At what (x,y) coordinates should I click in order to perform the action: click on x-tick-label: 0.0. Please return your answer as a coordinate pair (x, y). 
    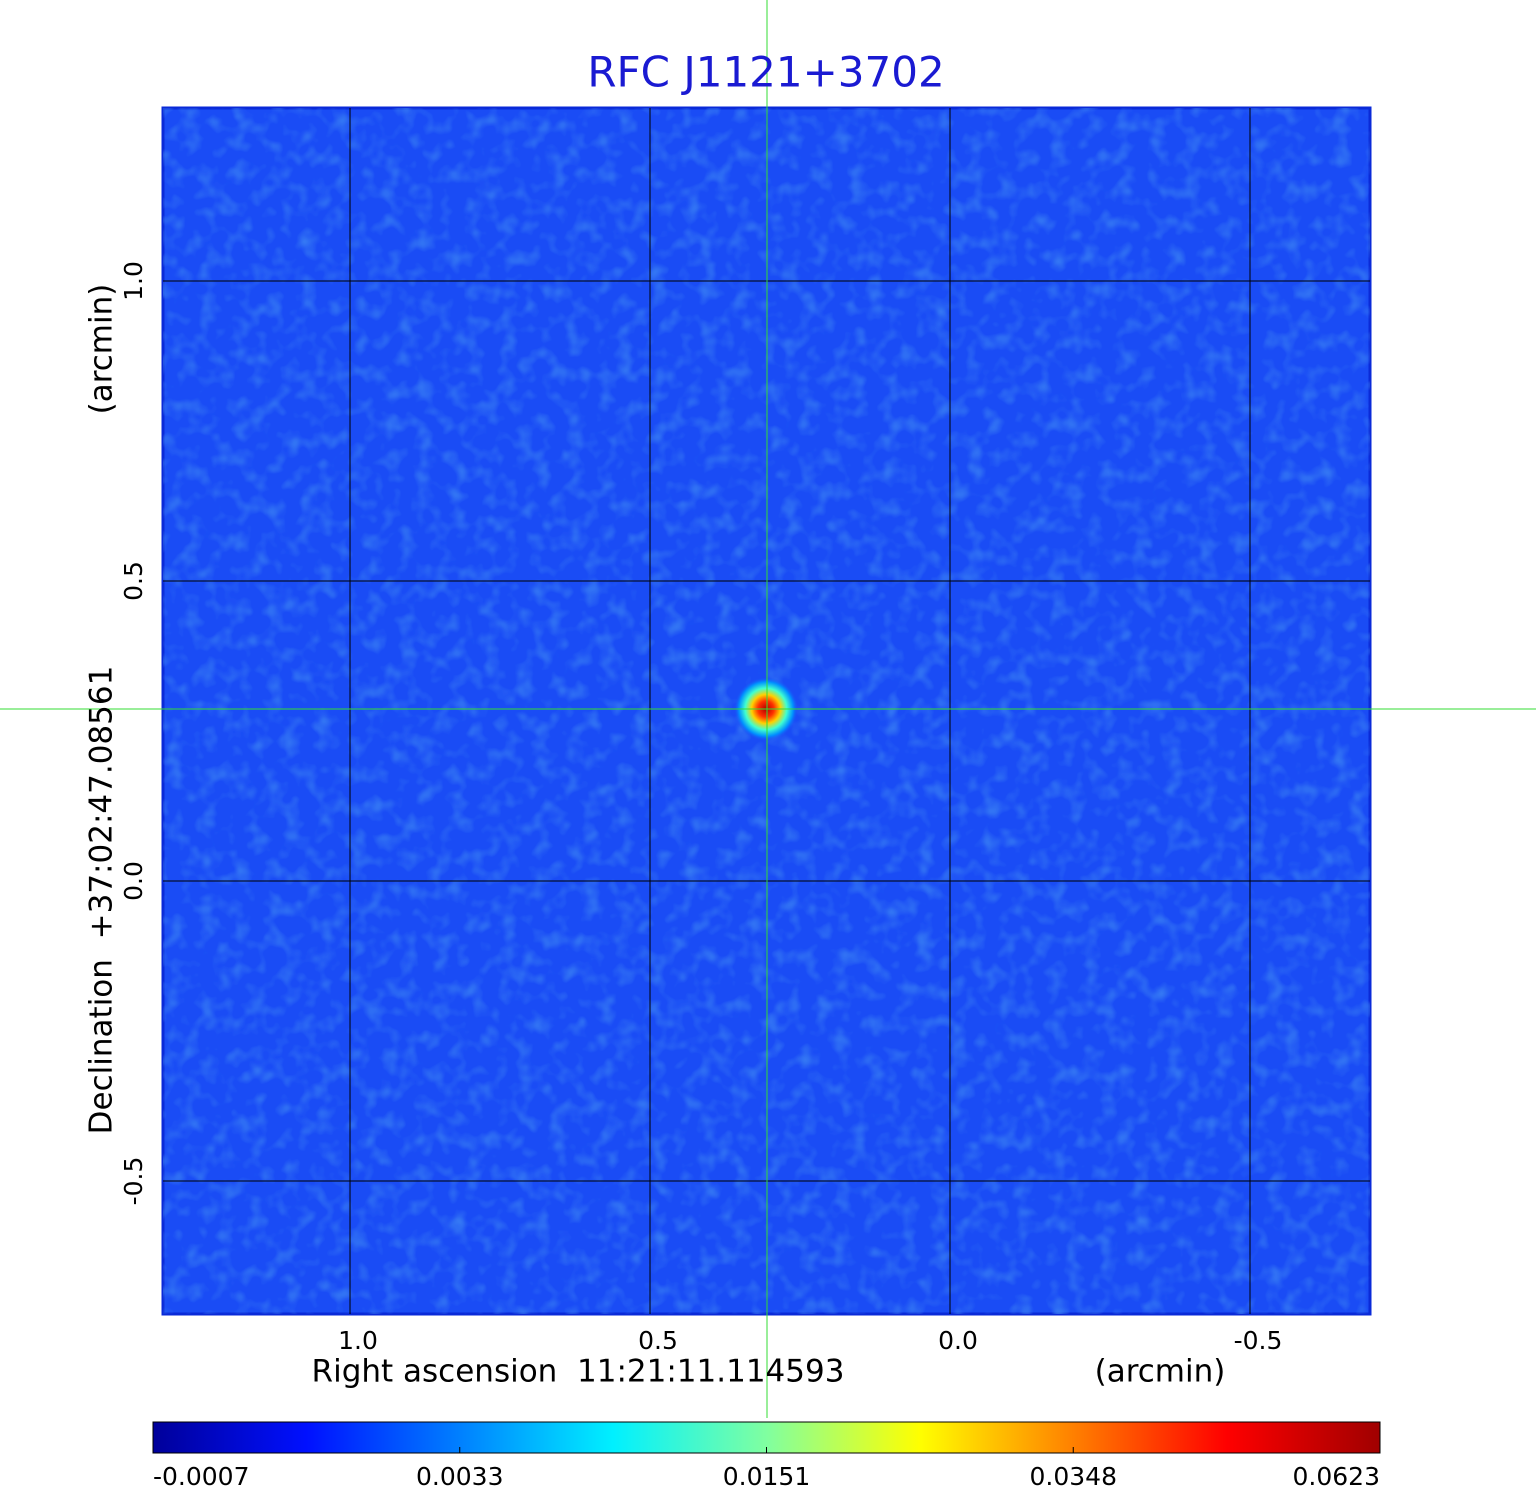
    Looking at the image, I should click on (958, 1340).